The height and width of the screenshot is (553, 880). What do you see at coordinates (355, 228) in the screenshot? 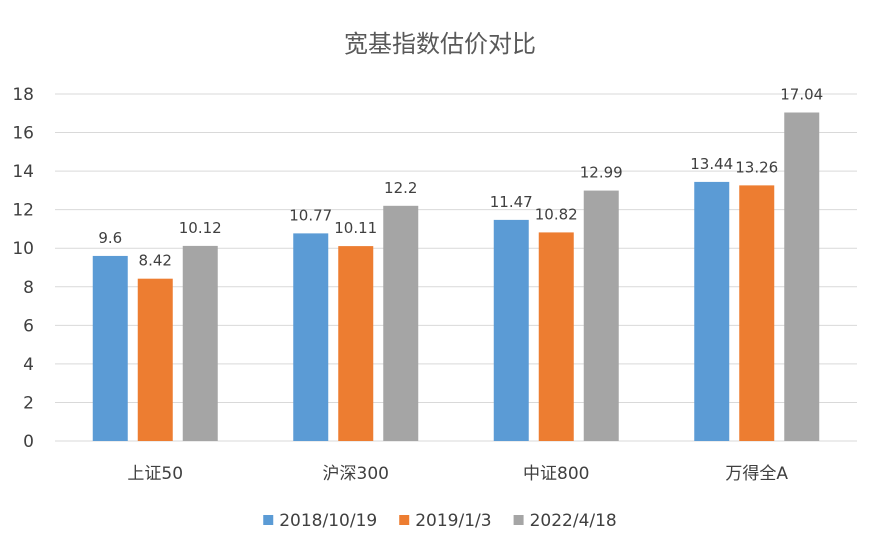
I see `data-label: 10.11` at bounding box center [355, 228].